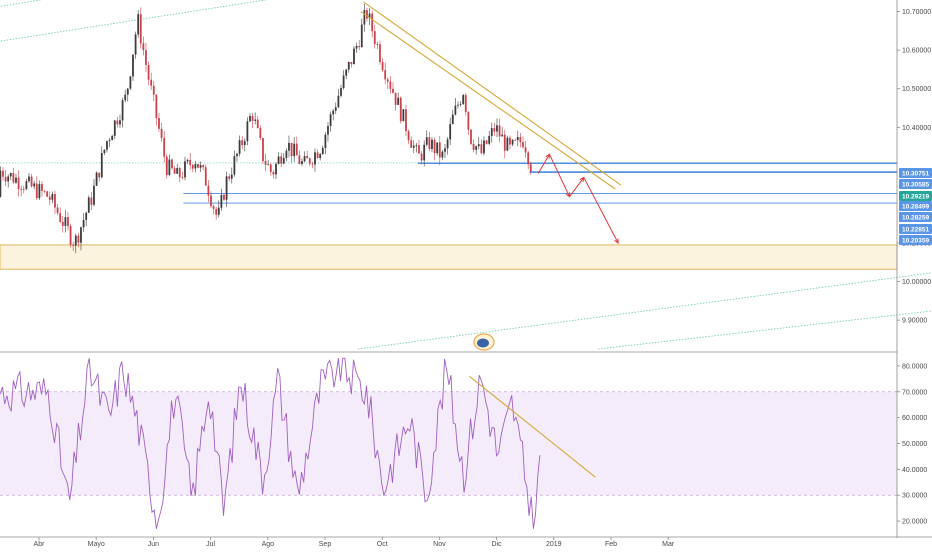  What do you see at coordinates (578, 199) in the screenshot?
I see `projection-path` at bounding box center [578, 199].